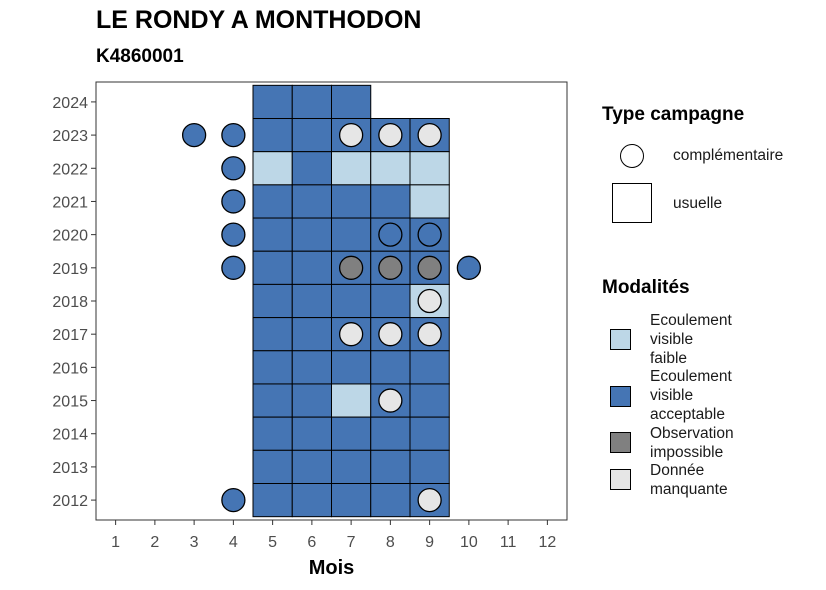 The width and height of the screenshot is (826, 590). Describe the element at coordinates (692, 433) in the screenshot. I see `legend-label-impossible-line-1: Observation` at that location.